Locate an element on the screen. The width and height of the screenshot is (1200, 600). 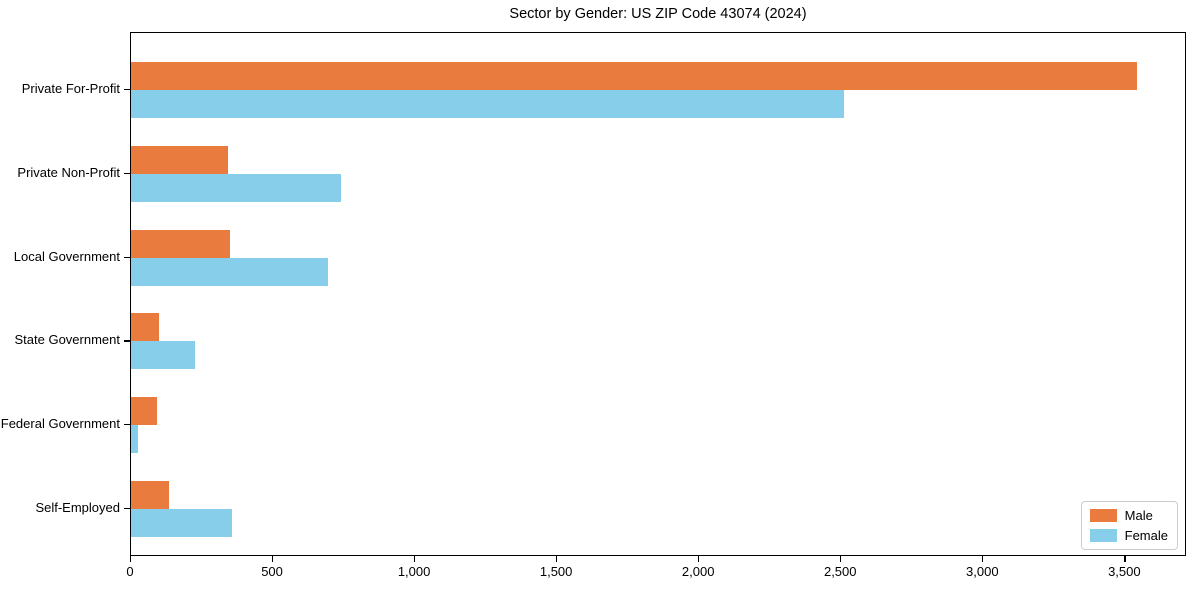
legend-entry-male: Male is located at coordinates (1128, 515).